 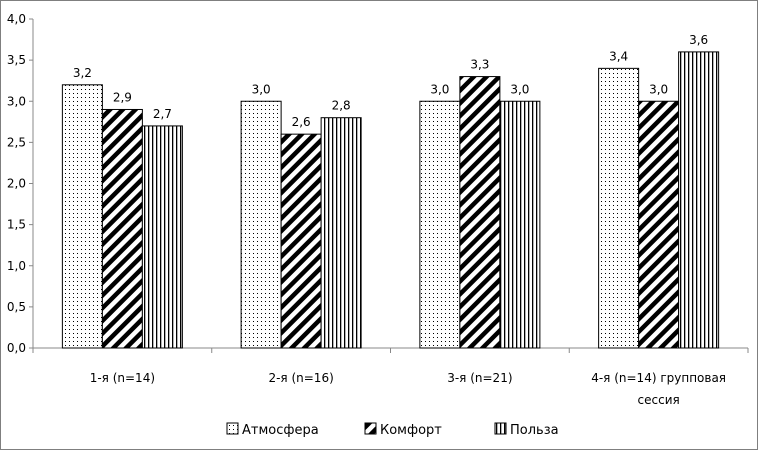 What do you see at coordinates (162, 114) in the screenshot?
I see `data-label: 2,7` at bounding box center [162, 114].